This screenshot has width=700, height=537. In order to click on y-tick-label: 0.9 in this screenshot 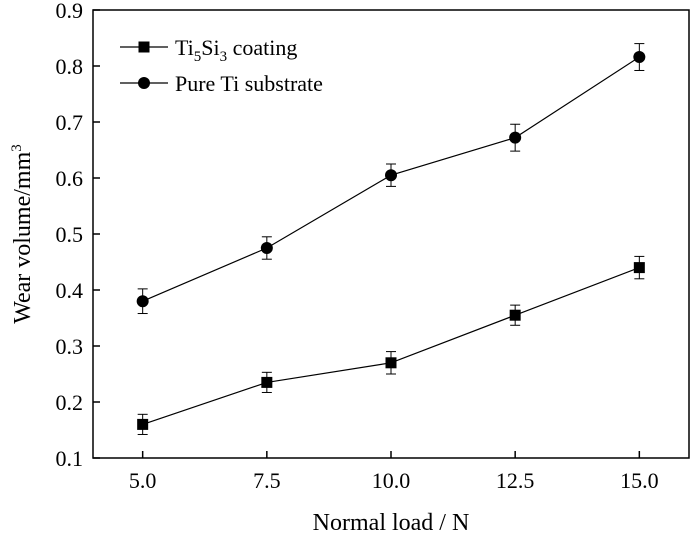, I will do `click(70, 11)`.